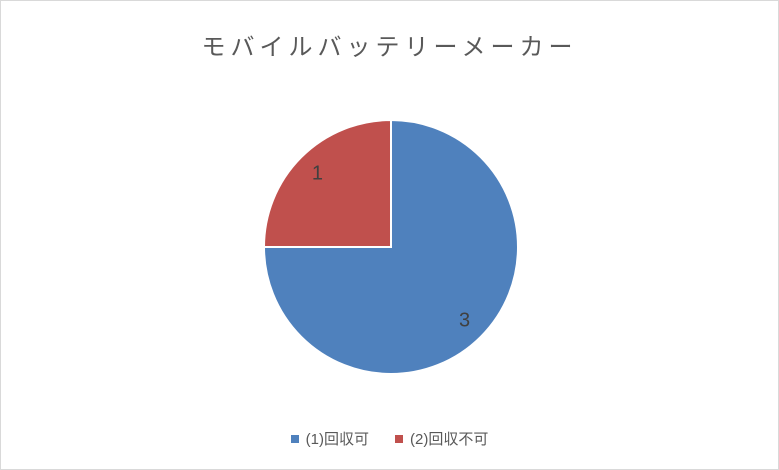 This screenshot has width=779, height=470. Describe the element at coordinates (337, 439) in the screenshot. I see `legend-label: (1)回収可` at that location.